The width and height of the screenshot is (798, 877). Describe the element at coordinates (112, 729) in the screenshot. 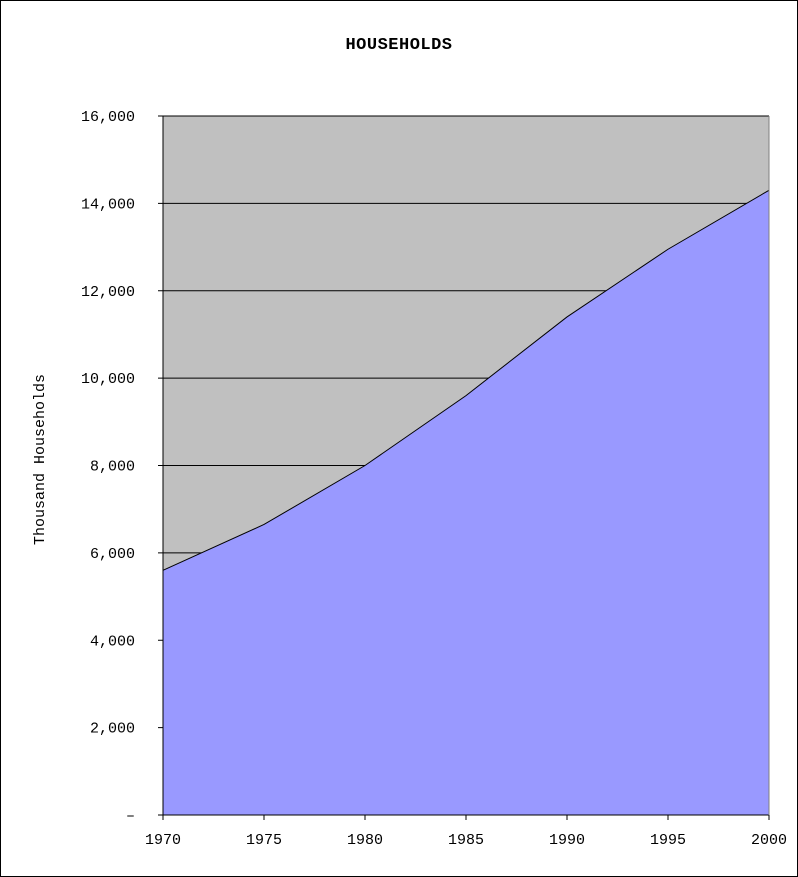

I see `y-tick-label-1: 2,000` at that location.